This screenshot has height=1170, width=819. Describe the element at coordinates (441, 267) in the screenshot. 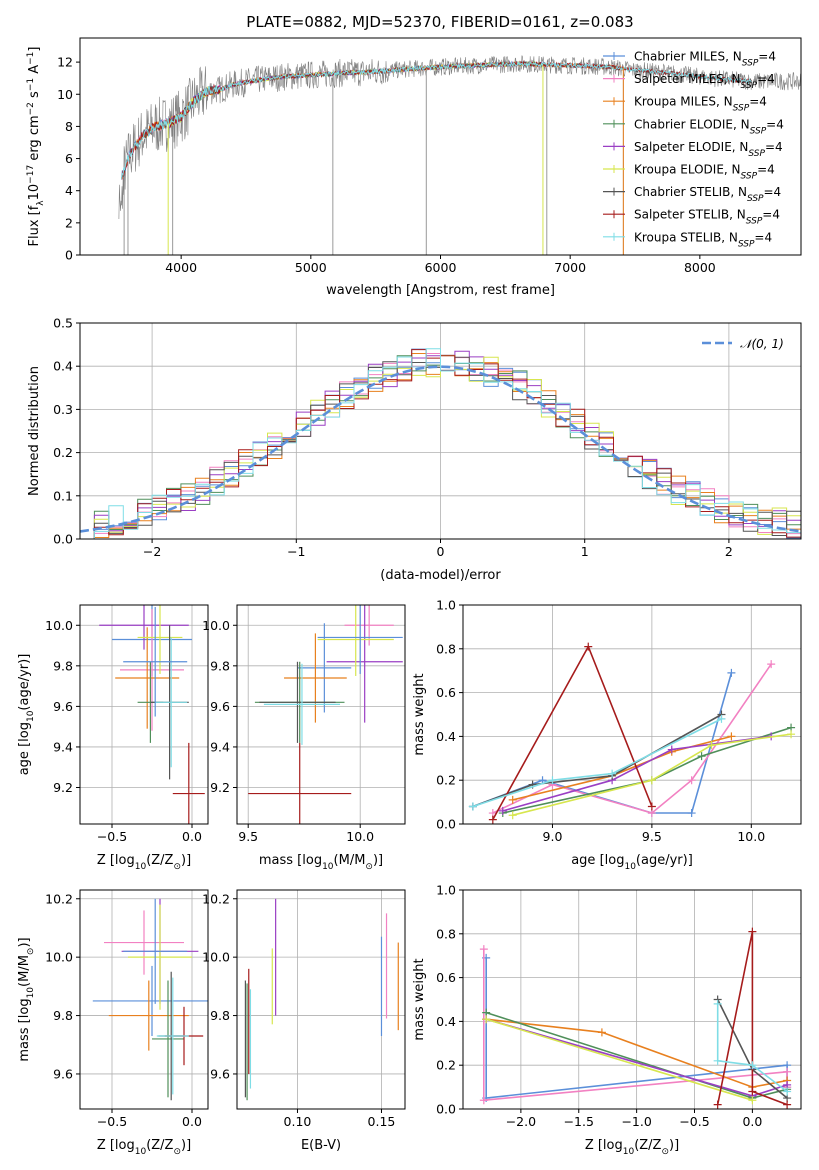

I see `x-tick-label: 6000` at that location.